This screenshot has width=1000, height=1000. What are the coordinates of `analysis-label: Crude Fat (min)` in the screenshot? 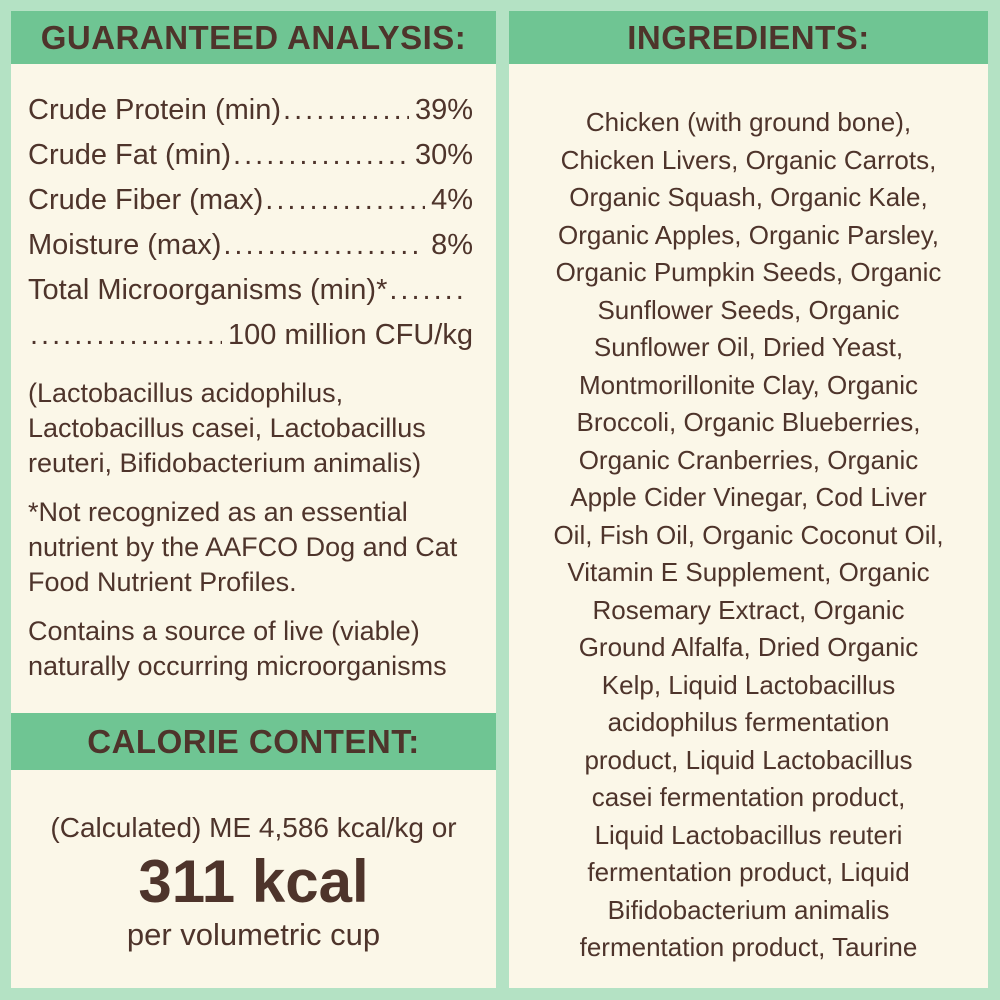 It's located at (130, 155).